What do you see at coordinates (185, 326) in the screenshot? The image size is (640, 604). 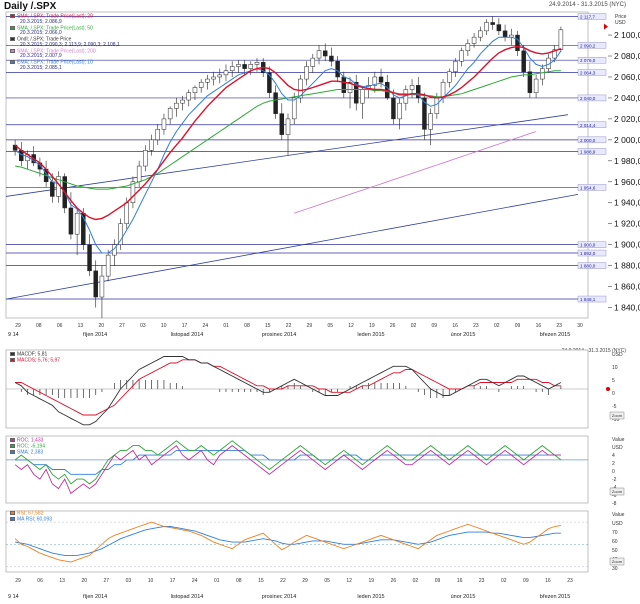 I see `x-tick-label: 17` at bounding box center [185, 326].